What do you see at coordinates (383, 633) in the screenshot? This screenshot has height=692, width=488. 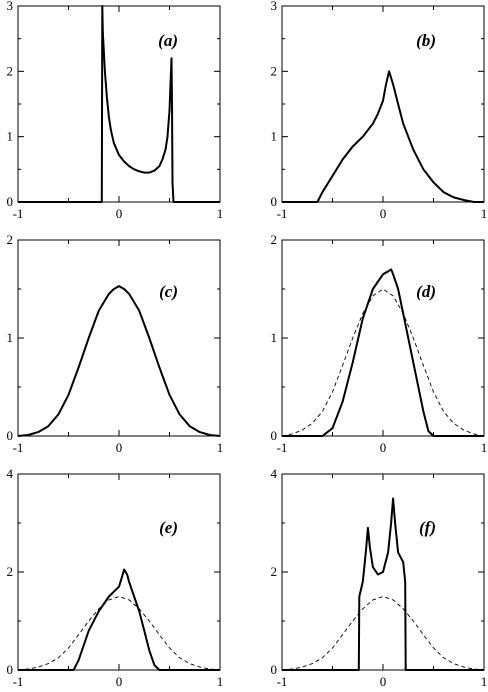 I see `panel-f-dashed-curve` at bounding box center [383, 633].